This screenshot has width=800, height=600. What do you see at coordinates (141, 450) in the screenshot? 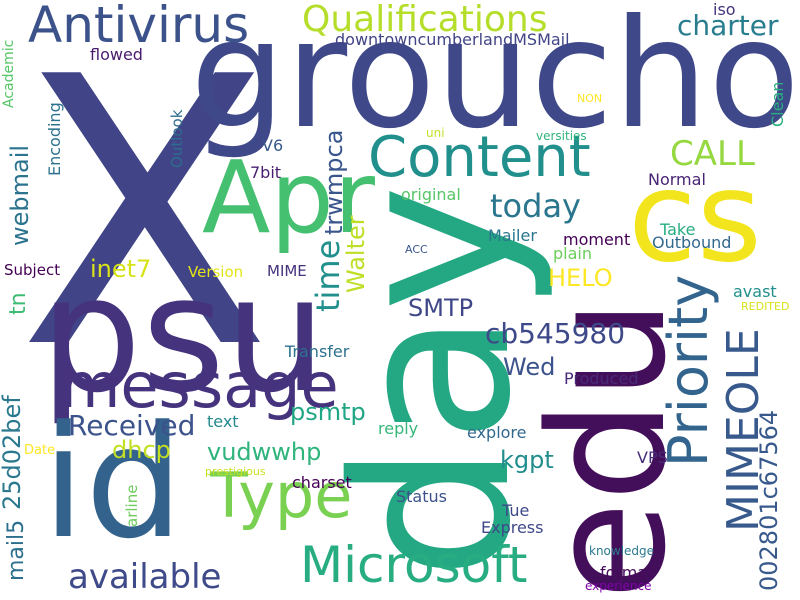
I see `word-dhcp: dhcp` at bounding box center [141, 450].